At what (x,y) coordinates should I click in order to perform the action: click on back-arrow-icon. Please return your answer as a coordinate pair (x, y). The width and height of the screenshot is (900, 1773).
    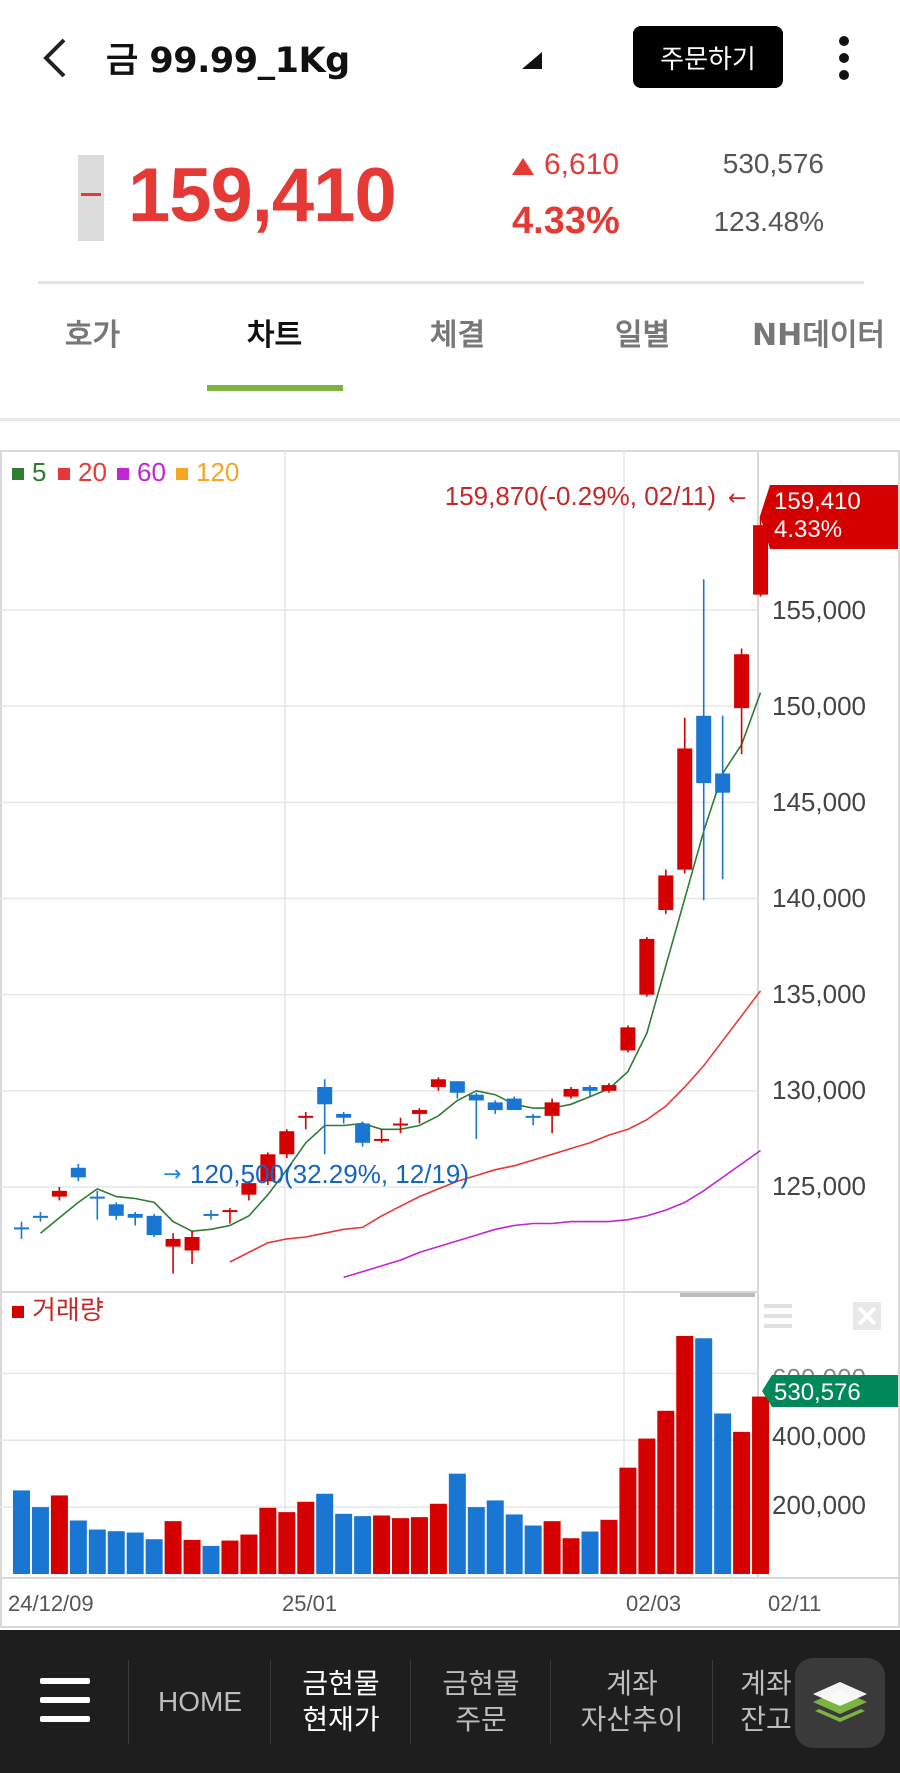
    Looking at the image, I should click on (56, 58).